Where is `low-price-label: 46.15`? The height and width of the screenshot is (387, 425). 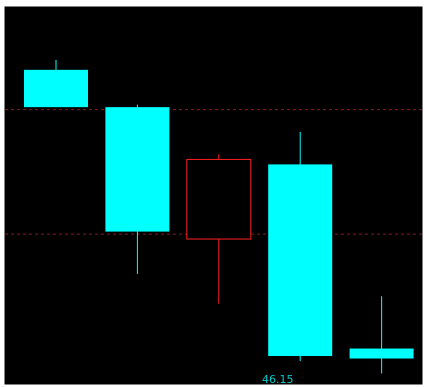 low-price-label: 46.15 is located at coordinates (278, 379).